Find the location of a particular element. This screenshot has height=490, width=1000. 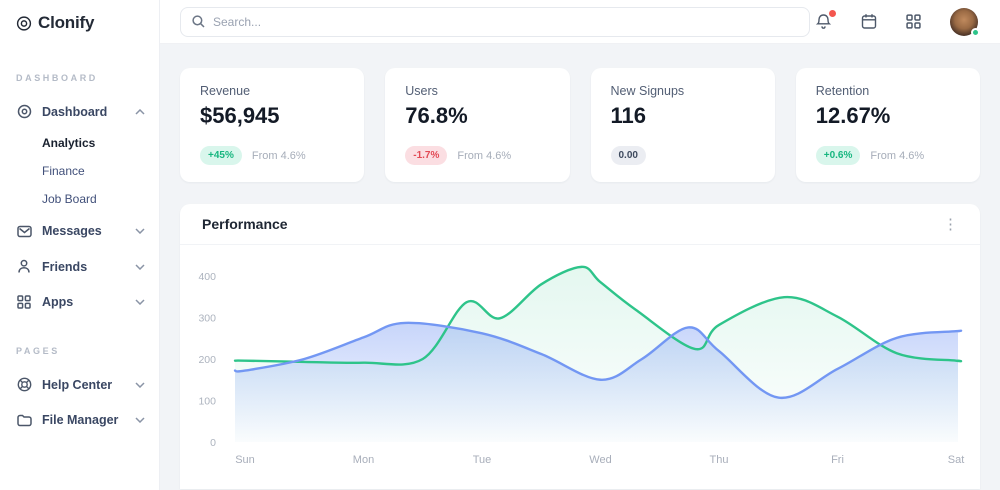

sidebar-item-apps: Apps is located at coordinates (80, 302).